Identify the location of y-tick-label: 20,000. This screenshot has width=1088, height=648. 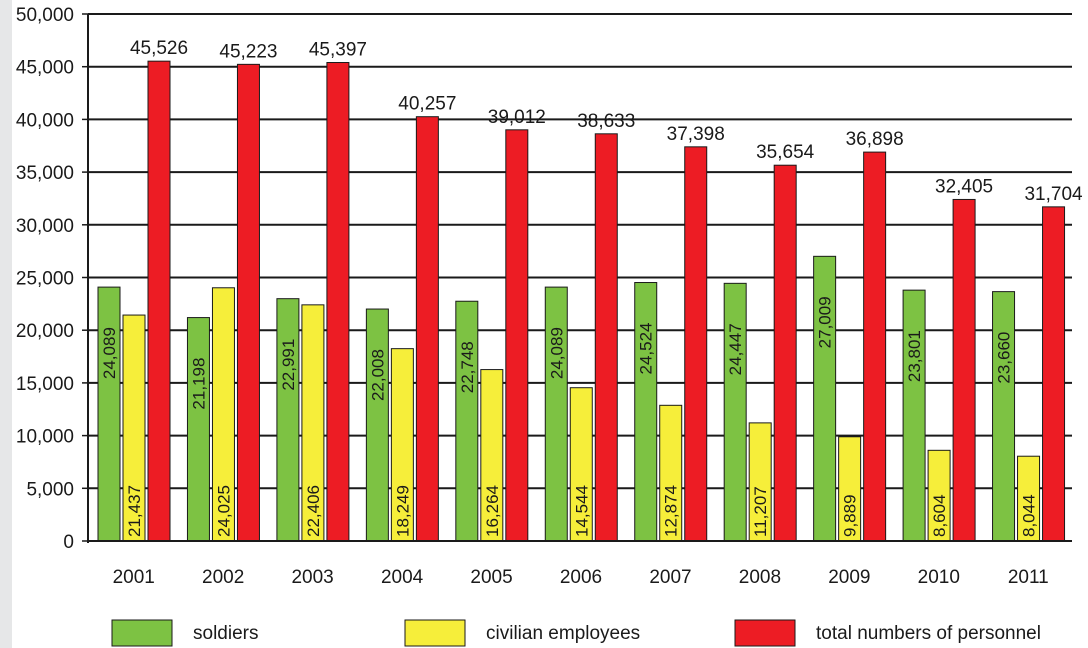
(45, 331).